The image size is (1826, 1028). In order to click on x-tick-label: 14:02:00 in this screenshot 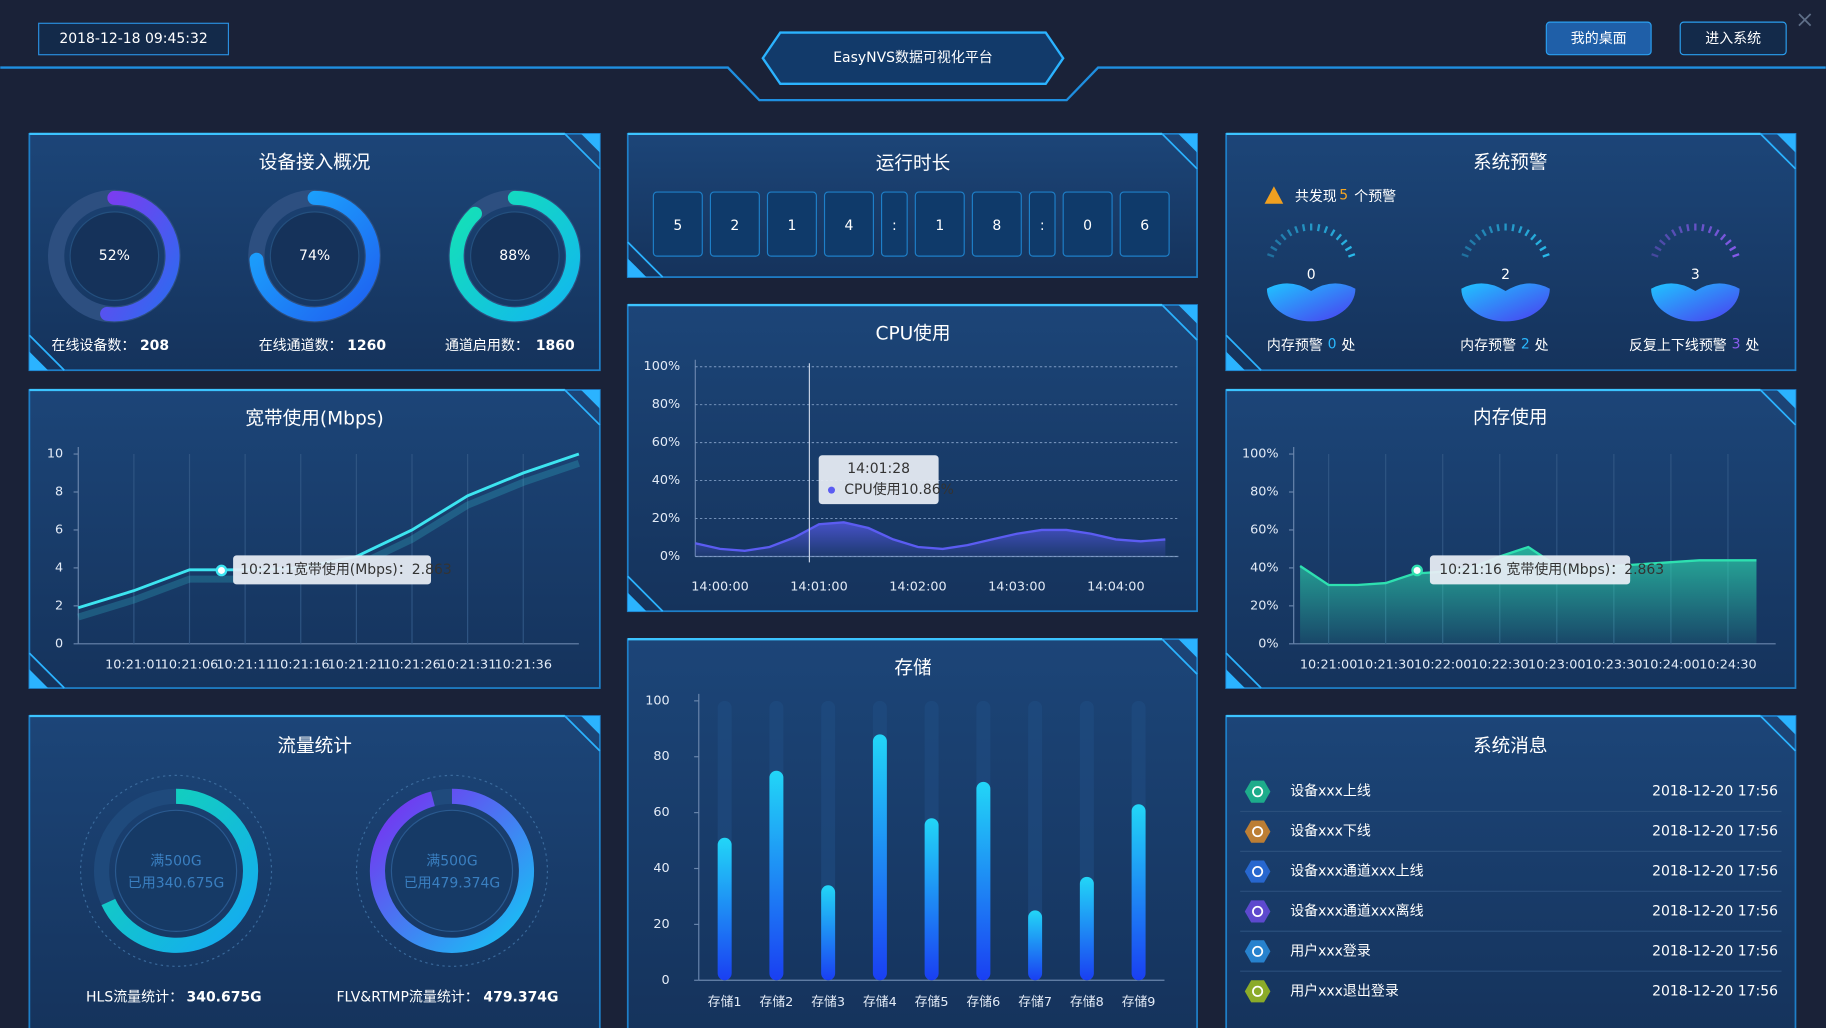, I will do `click(917, 586)`.